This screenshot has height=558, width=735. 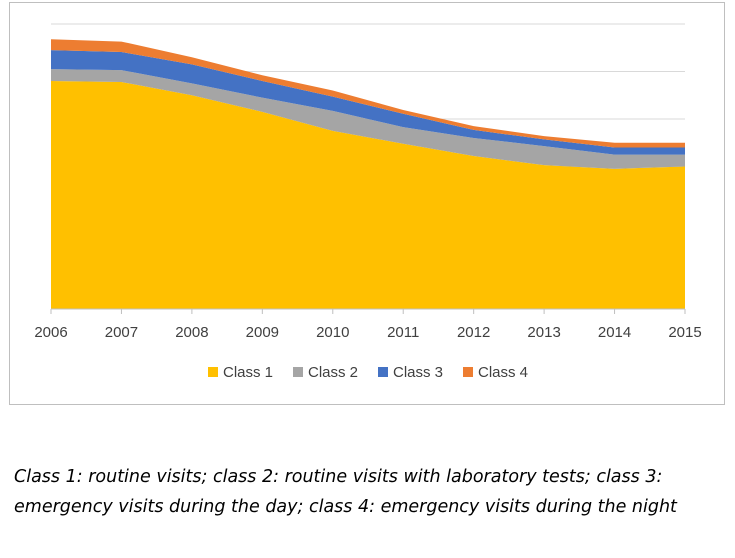 I want to click on x-tick-label: 2013, so click(x=543, y=332).